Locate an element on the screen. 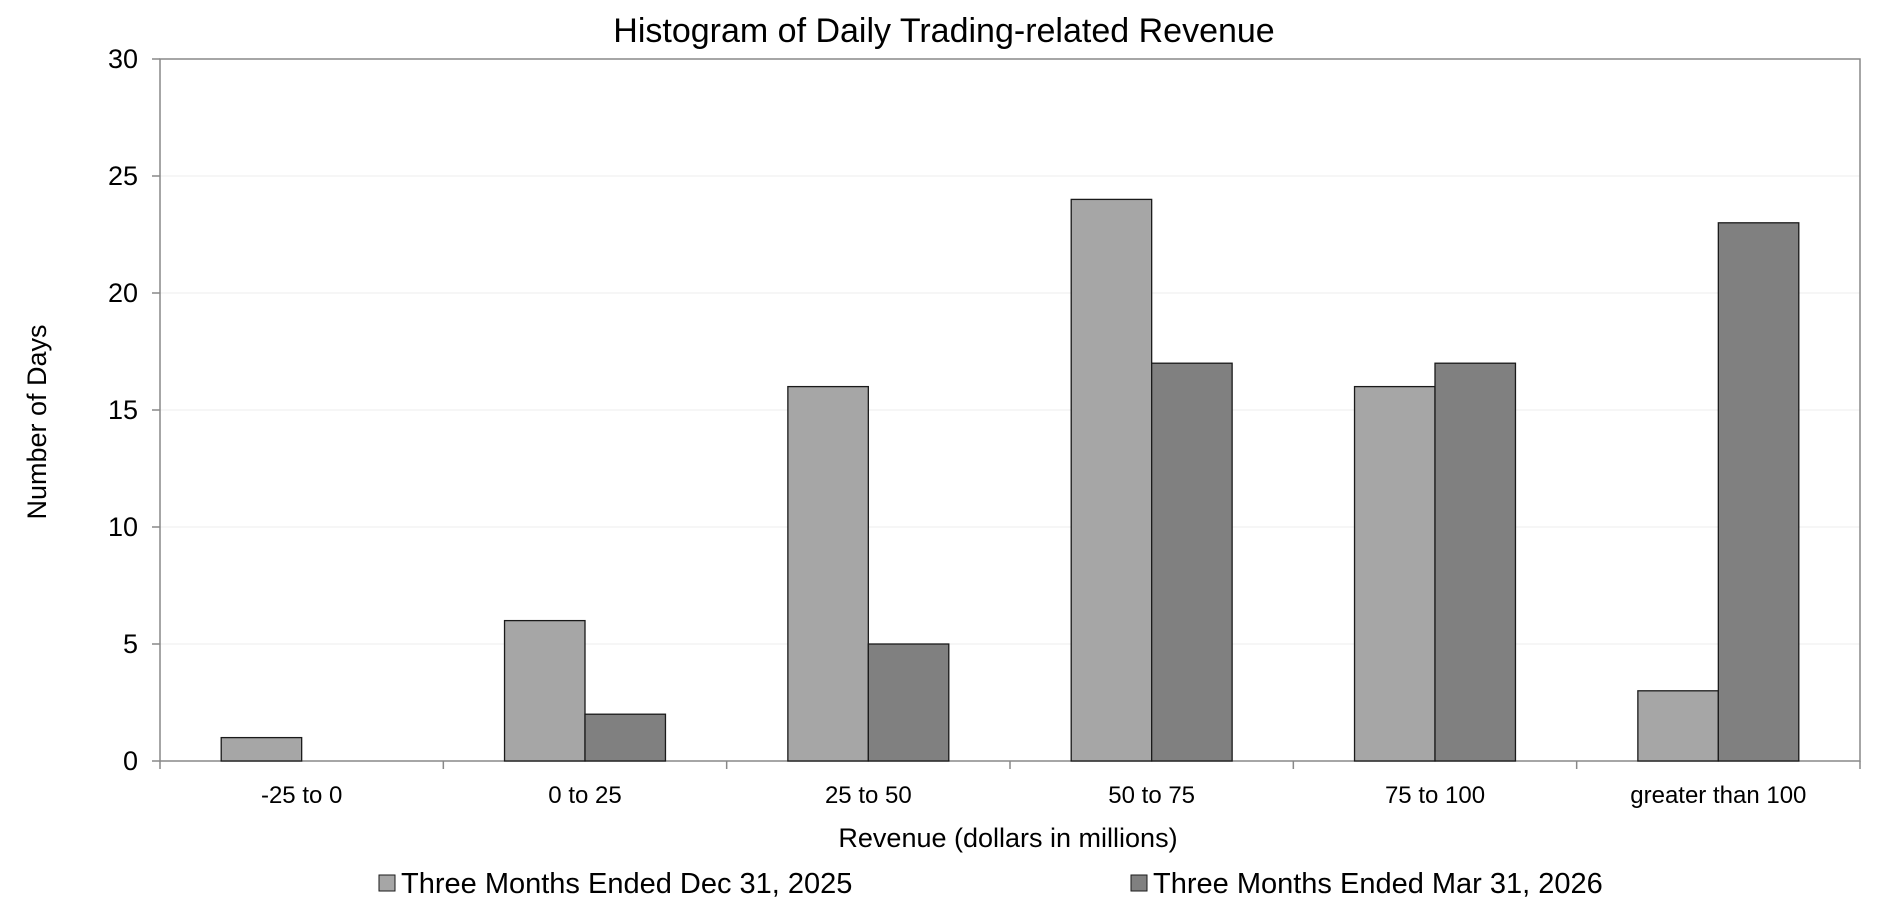  y-tick-label: 5 is located at coordinates (130, 644).